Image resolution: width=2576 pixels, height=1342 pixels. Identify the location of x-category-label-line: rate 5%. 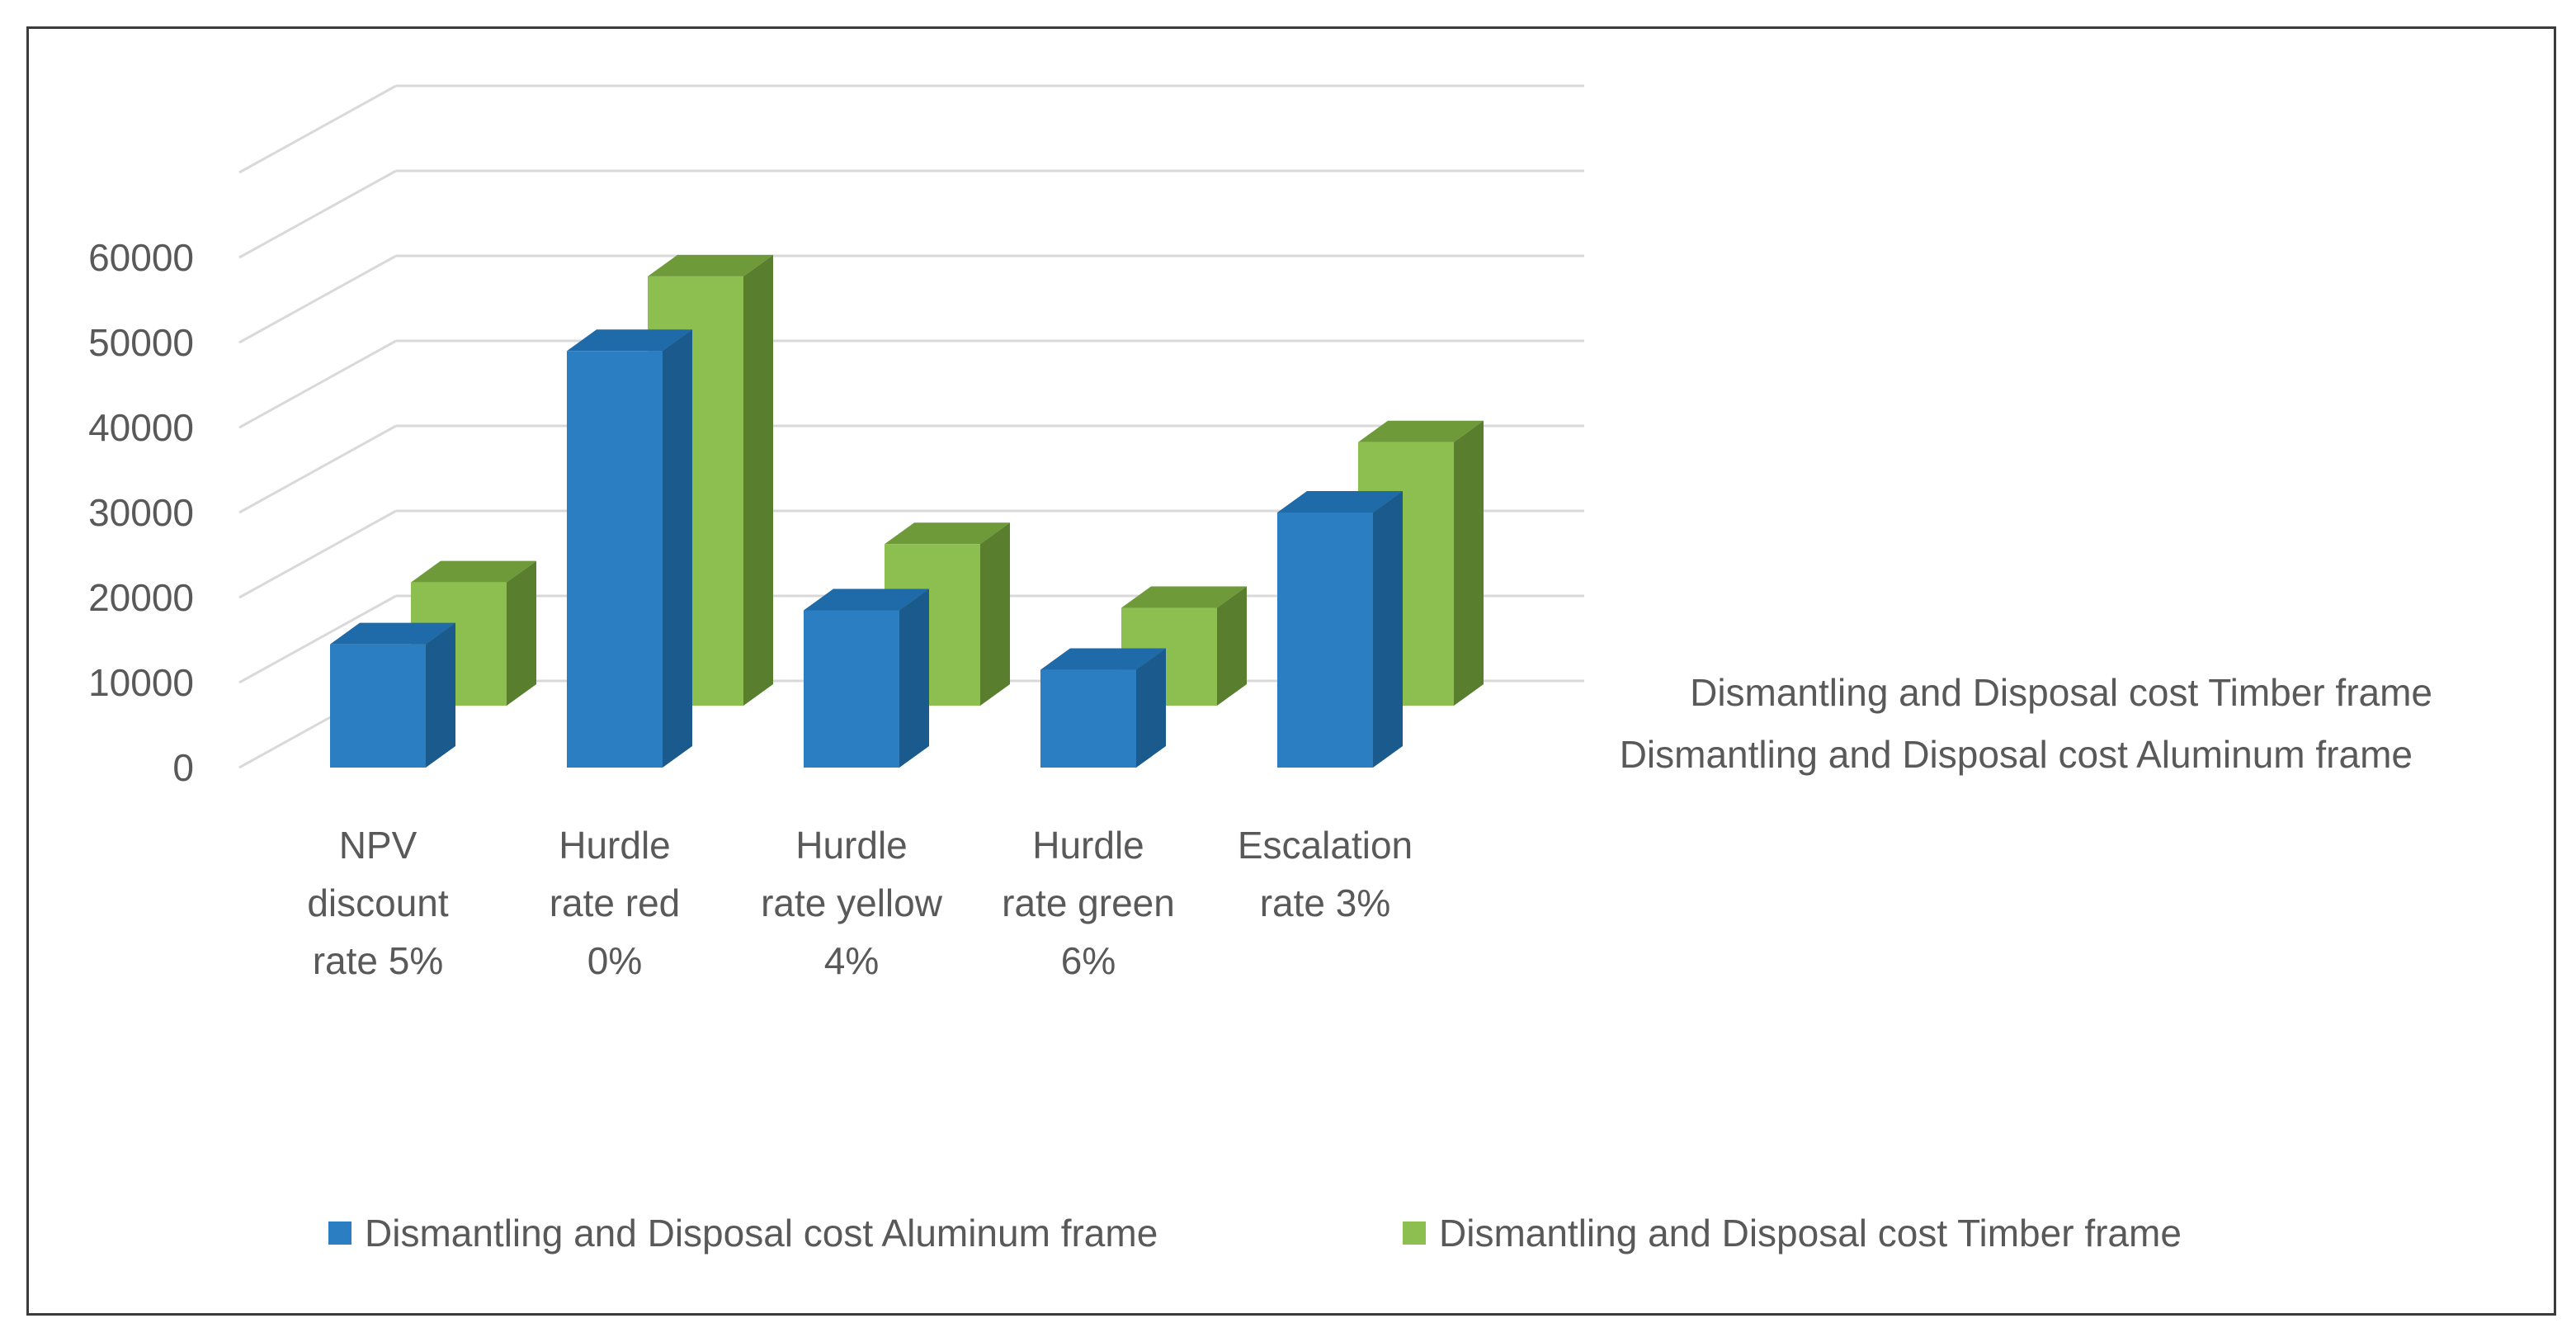
(378, 960).